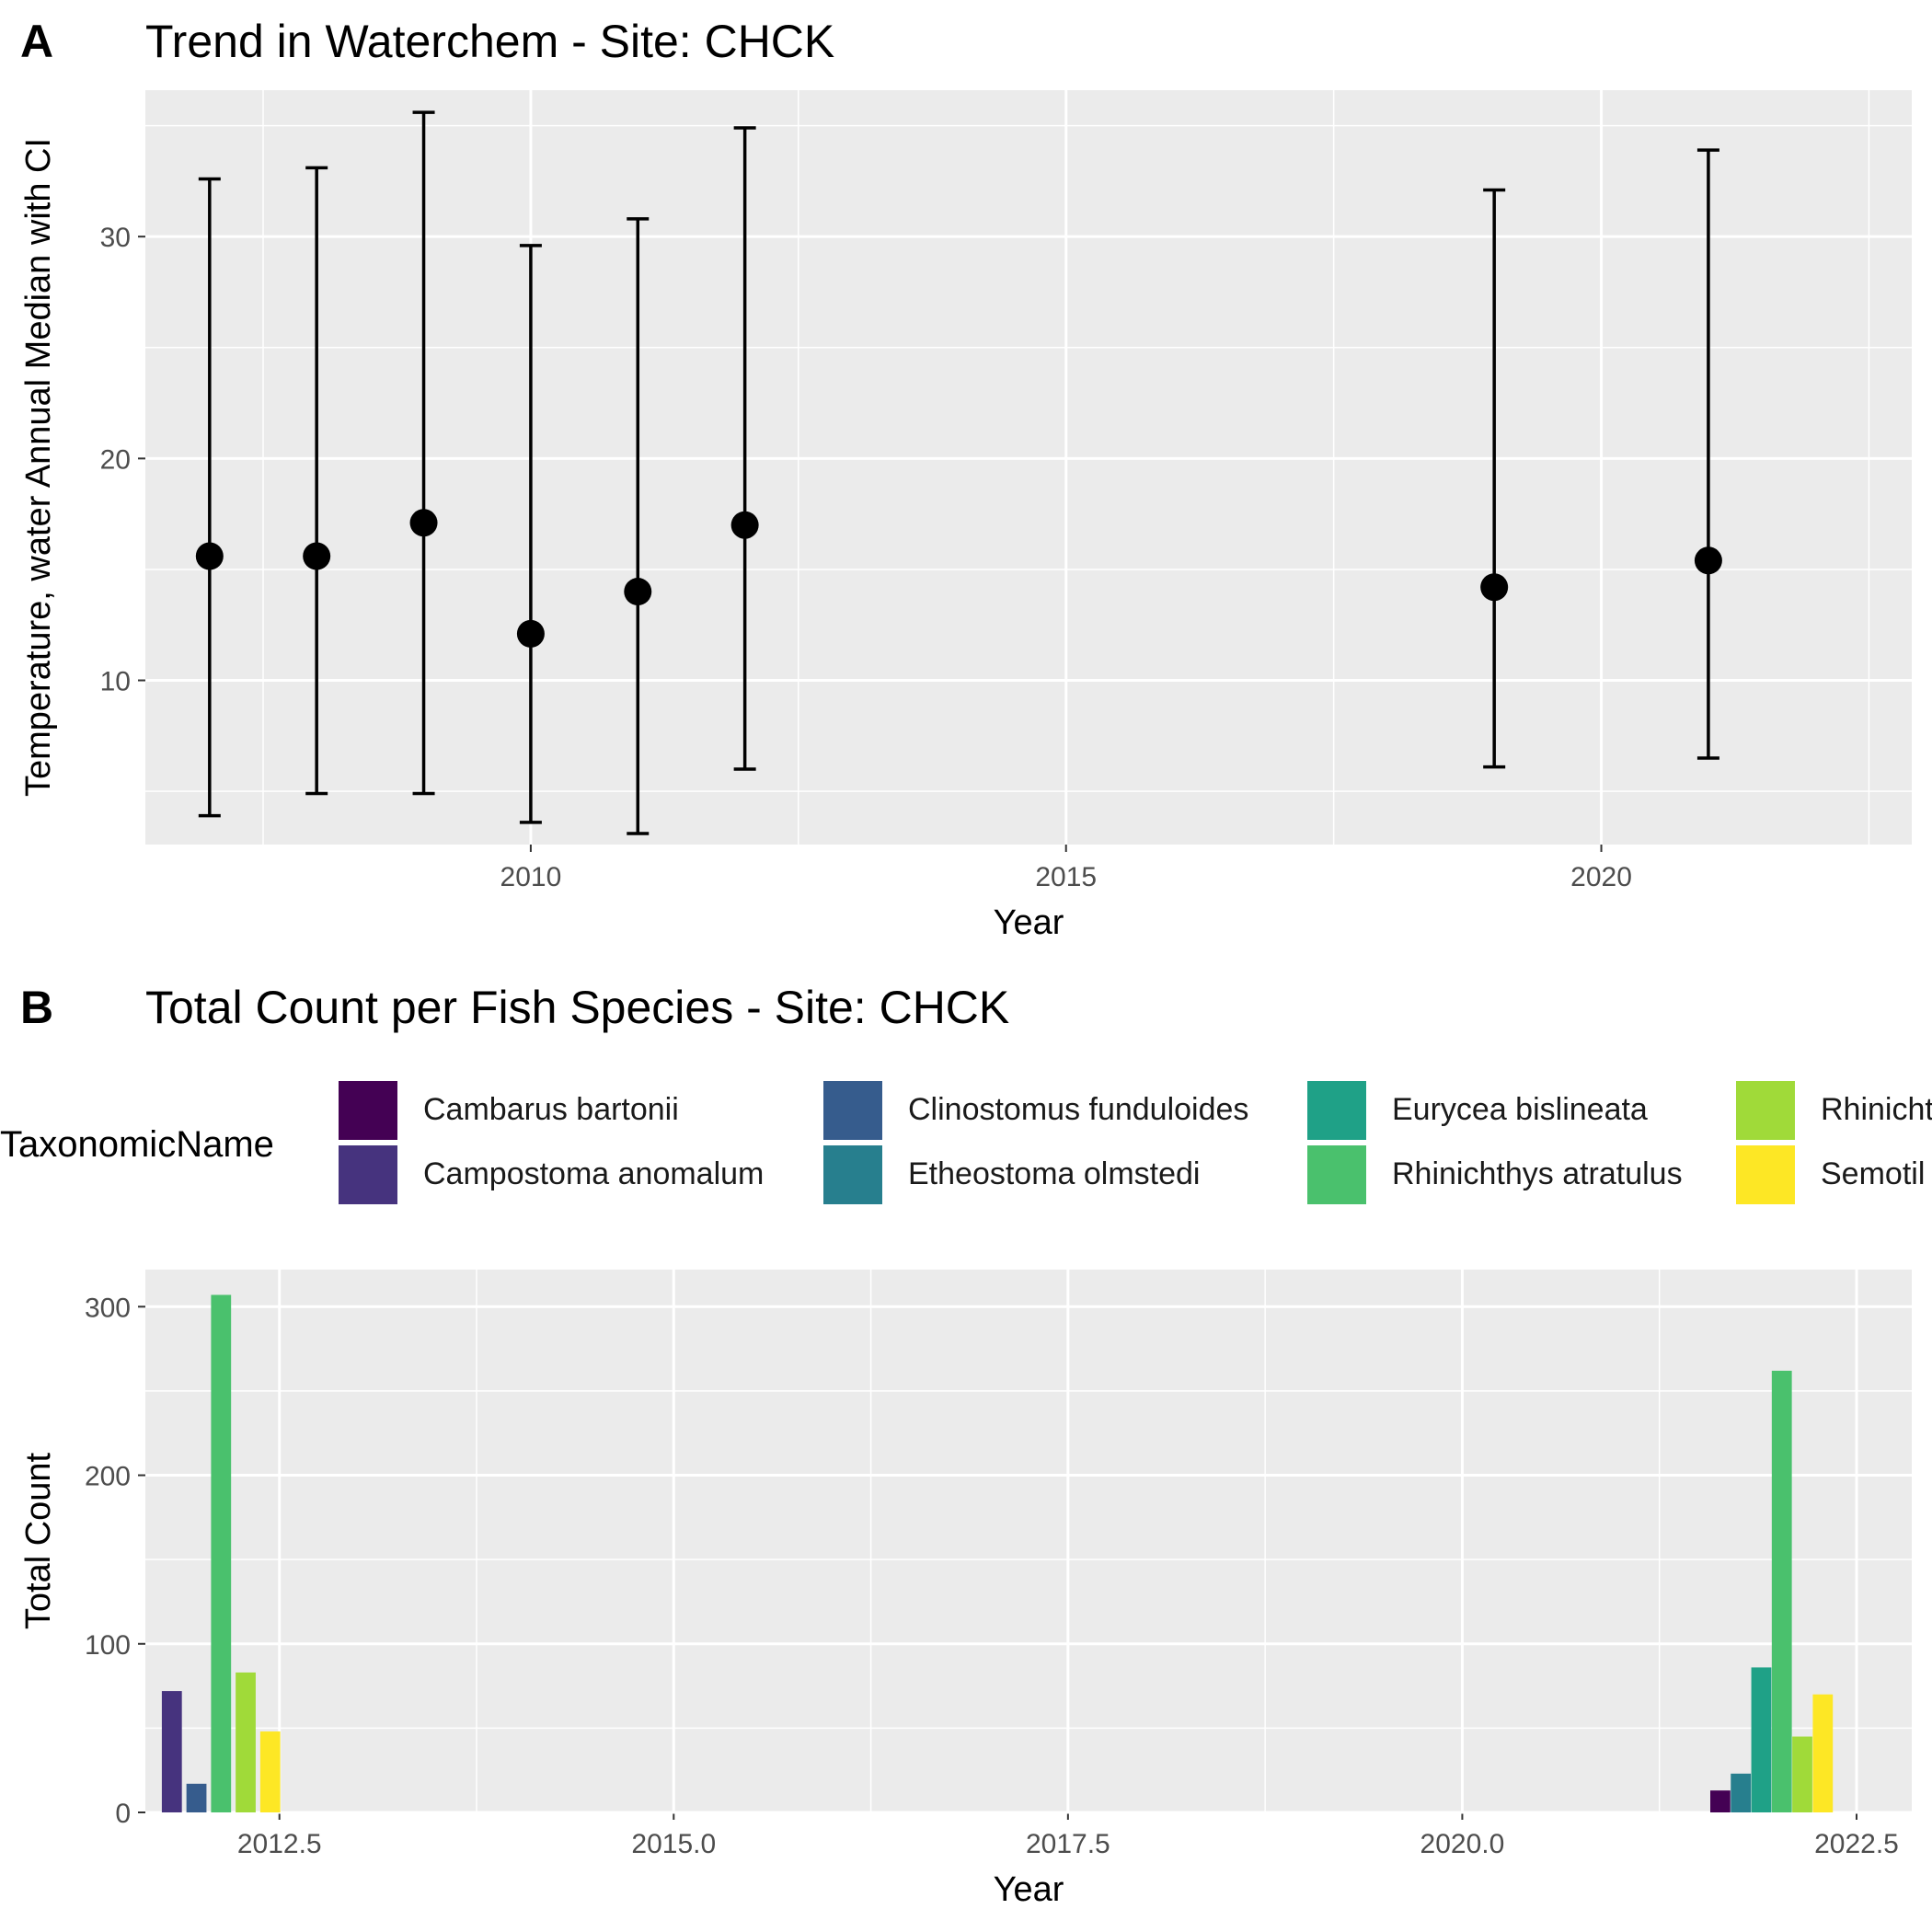 Image resolution: width=1932 pixels, height=1932 pixels. What do you see at coordinates (1873, 1173) in the screenshot?
I see `legend-label: Semotil` at bounding box center [1873, 1173].